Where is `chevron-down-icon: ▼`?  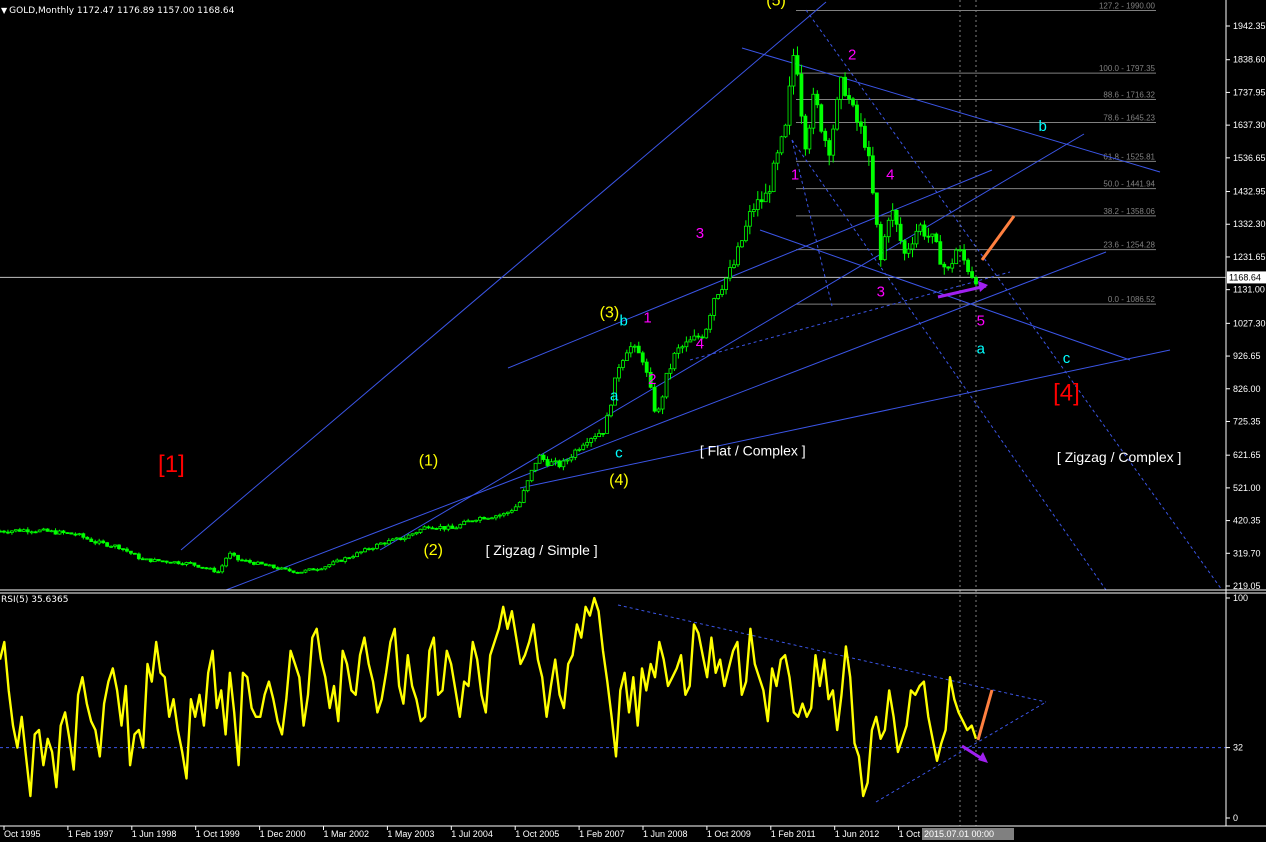 chevron-down-icon: ▼ is located at coordinates (4, 10).